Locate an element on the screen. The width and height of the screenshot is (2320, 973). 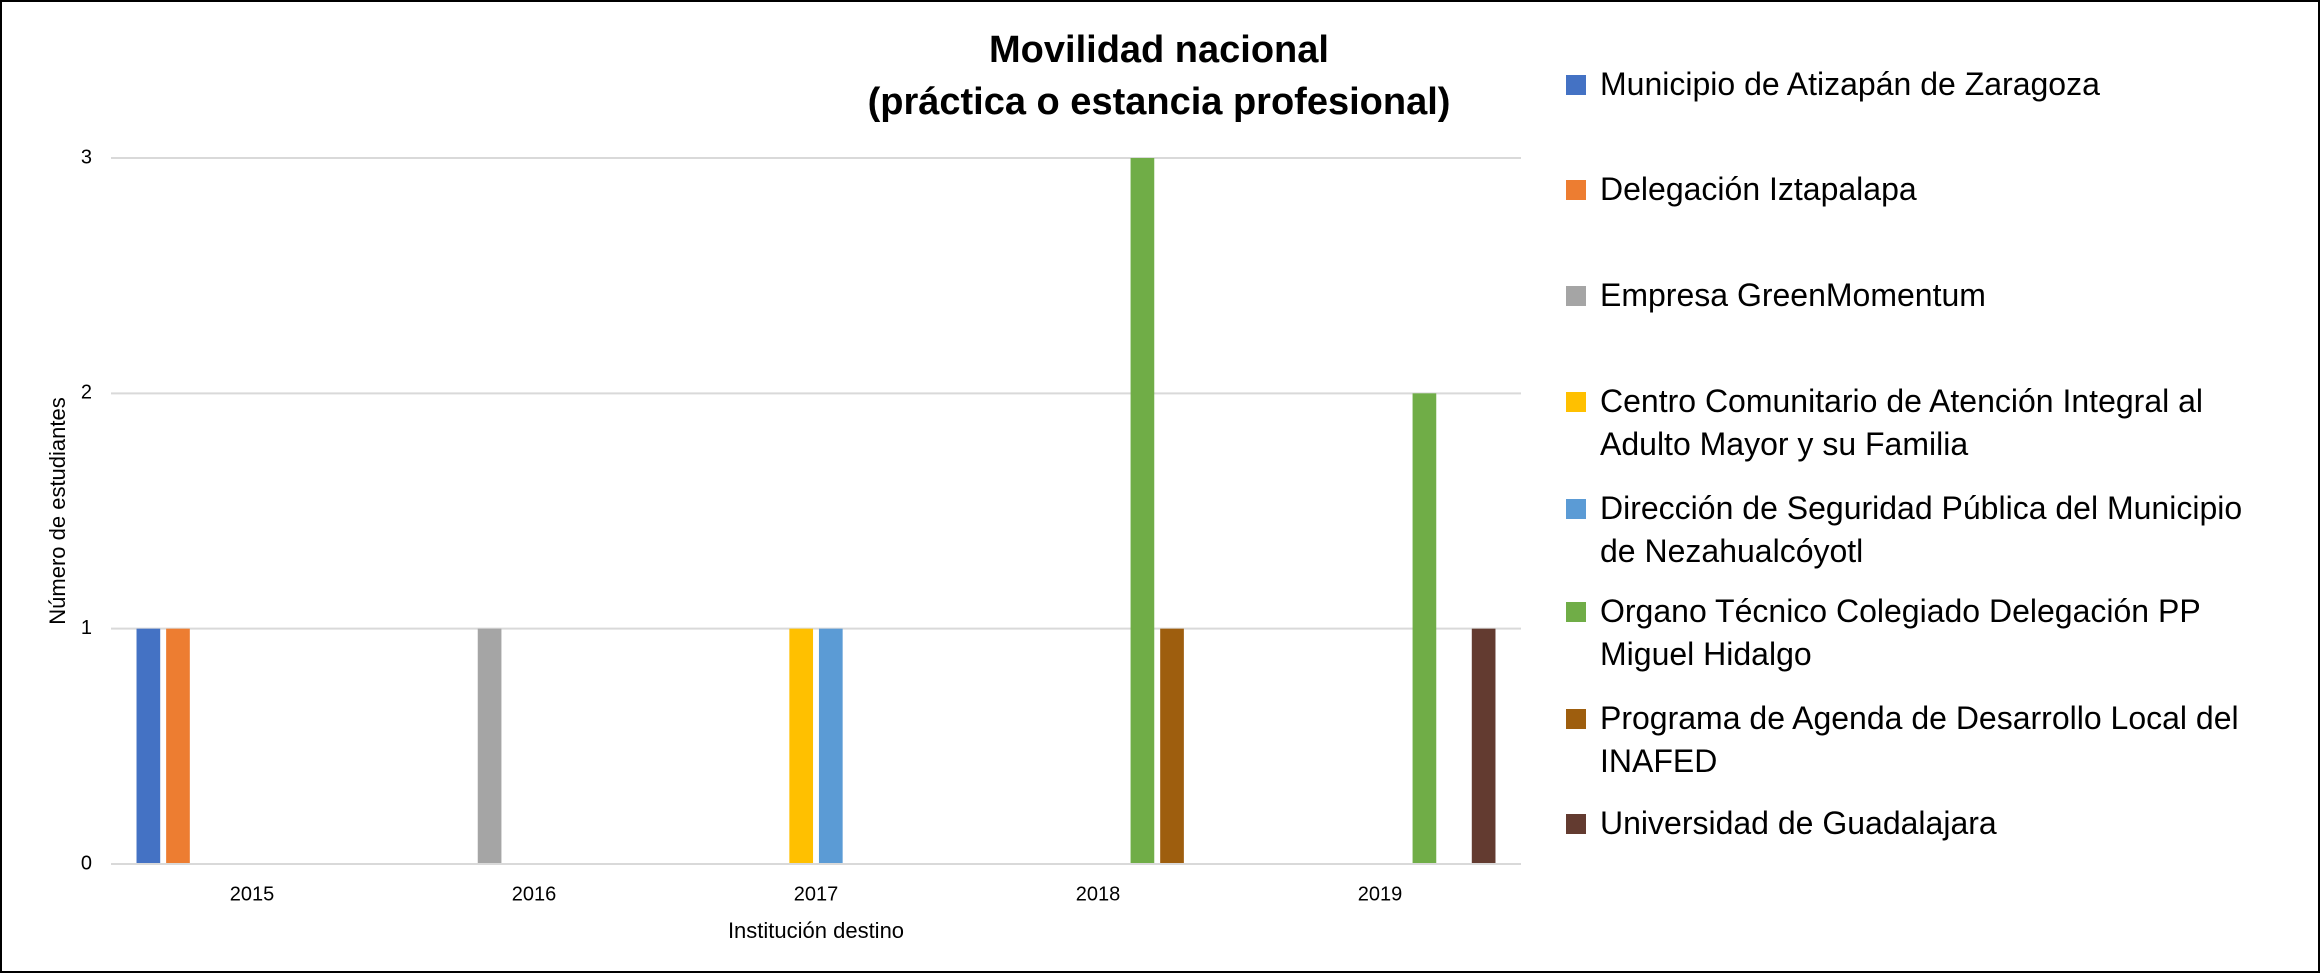
legend-item: Universidad de Guadalajara is located at coordinates (1913, 823).